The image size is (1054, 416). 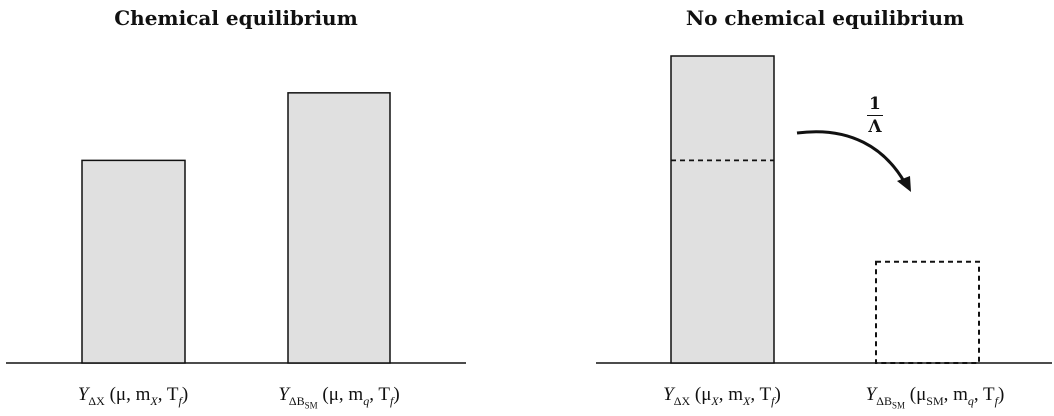 What do you see at coordinates (722, 396) in the screenshot?
I see `label-right-bar1: YΔX (μX, mX, Tf)` at bounding box center [722, 396].